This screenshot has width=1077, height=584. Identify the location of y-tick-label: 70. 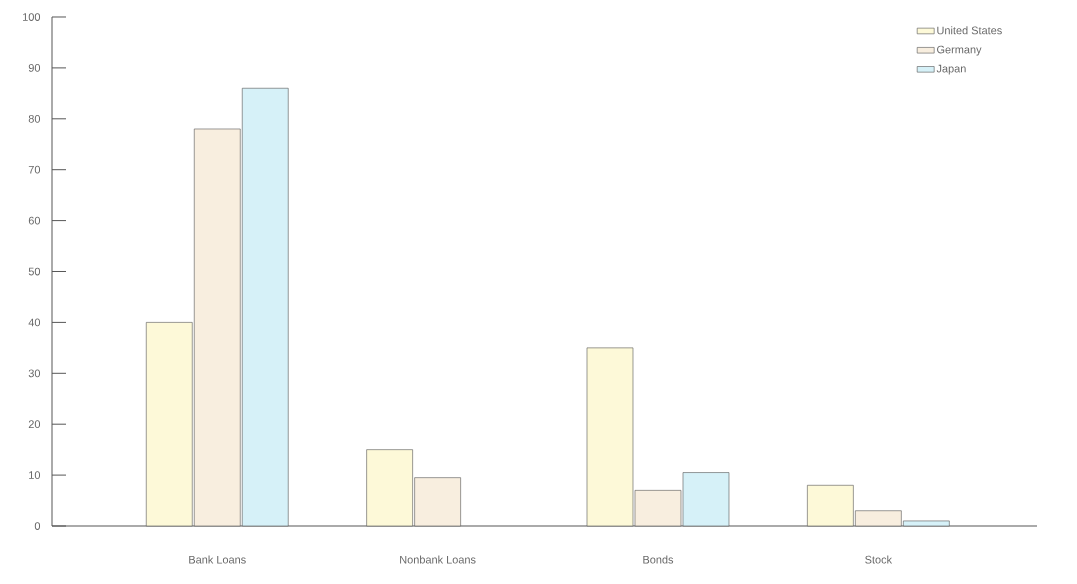
(34, 169).